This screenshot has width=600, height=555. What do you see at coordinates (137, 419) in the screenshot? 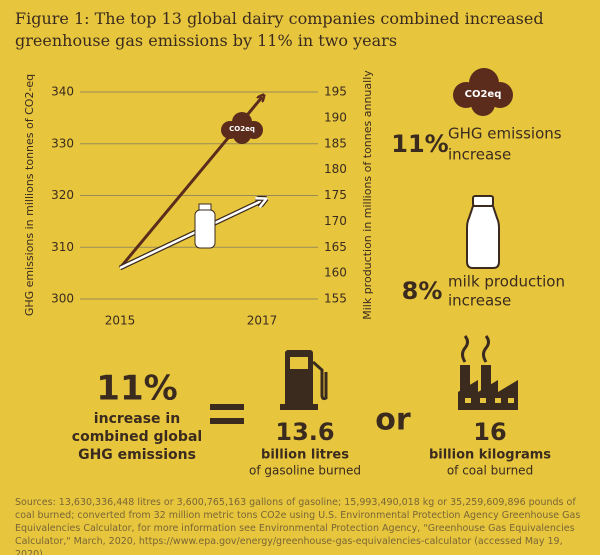
I see `equivalence-label: increase in` at bounding box center [137, 419].